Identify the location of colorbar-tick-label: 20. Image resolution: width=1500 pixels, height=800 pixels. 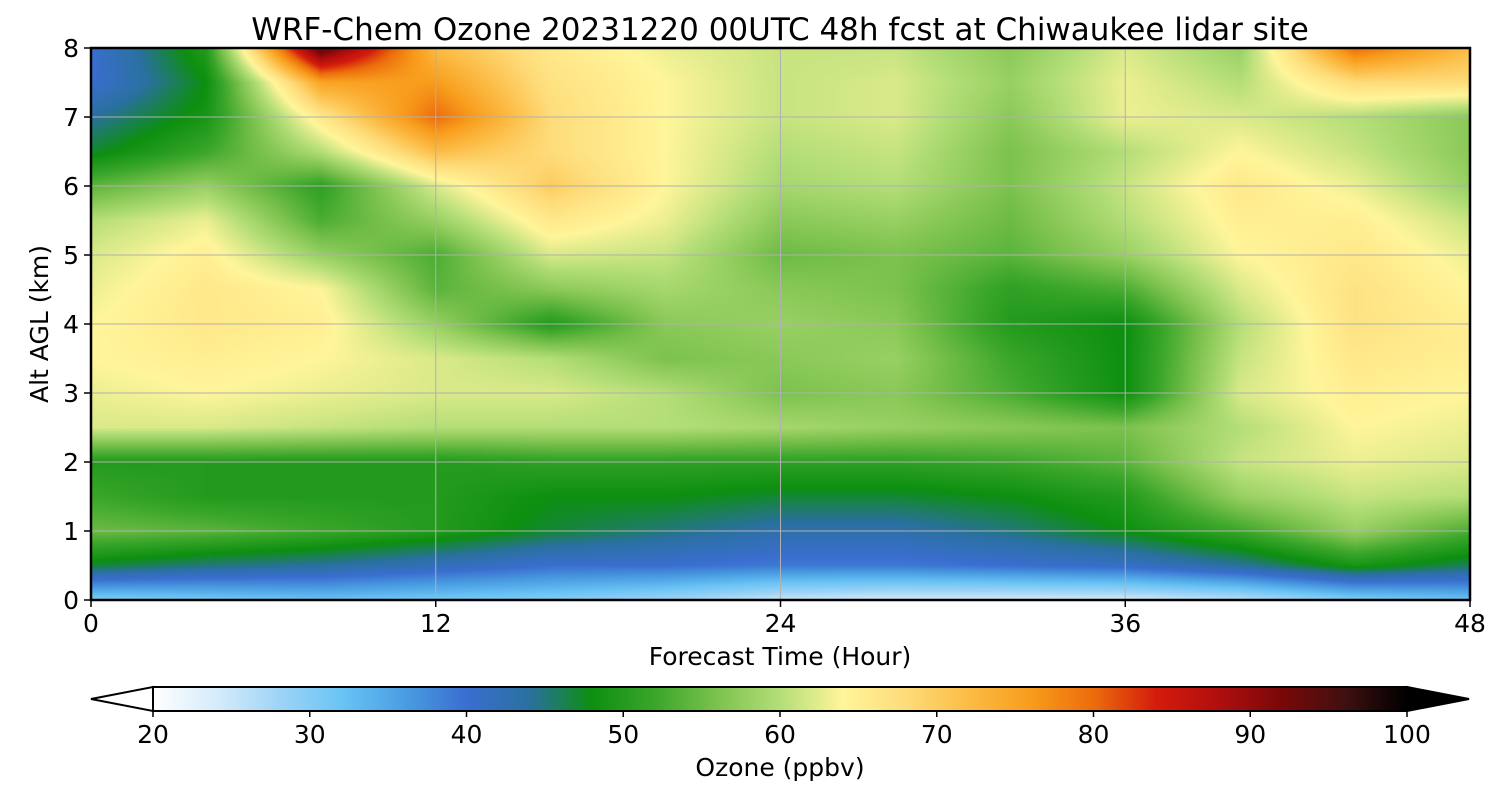
(153, 734).